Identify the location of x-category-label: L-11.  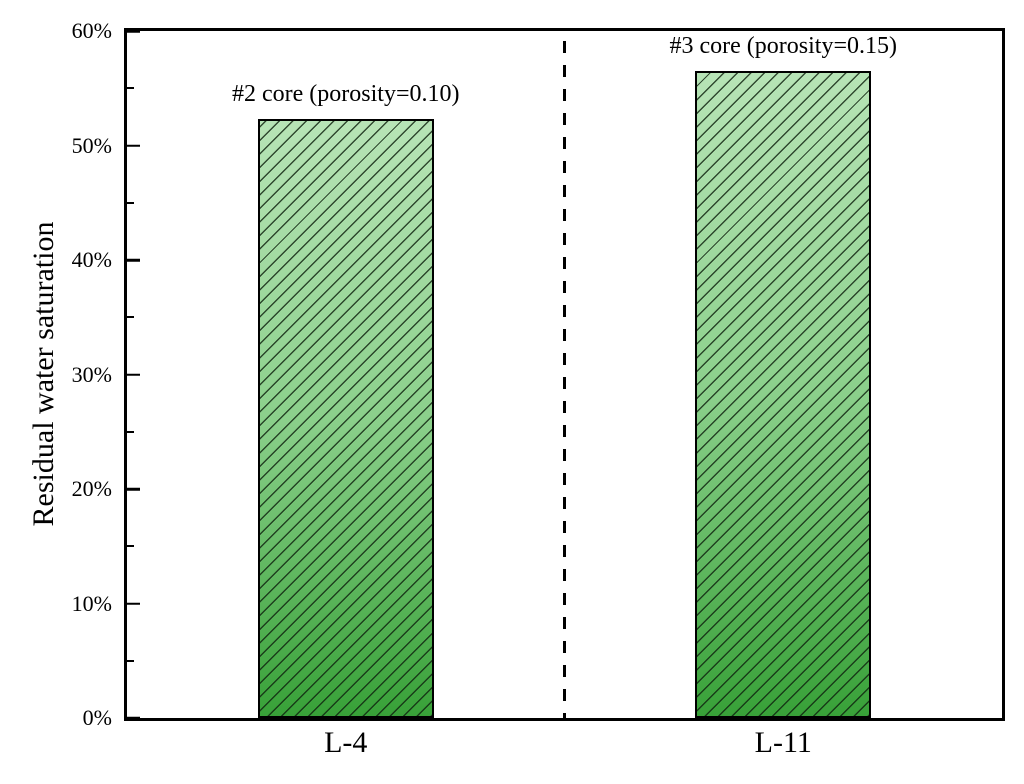
(783, 742).